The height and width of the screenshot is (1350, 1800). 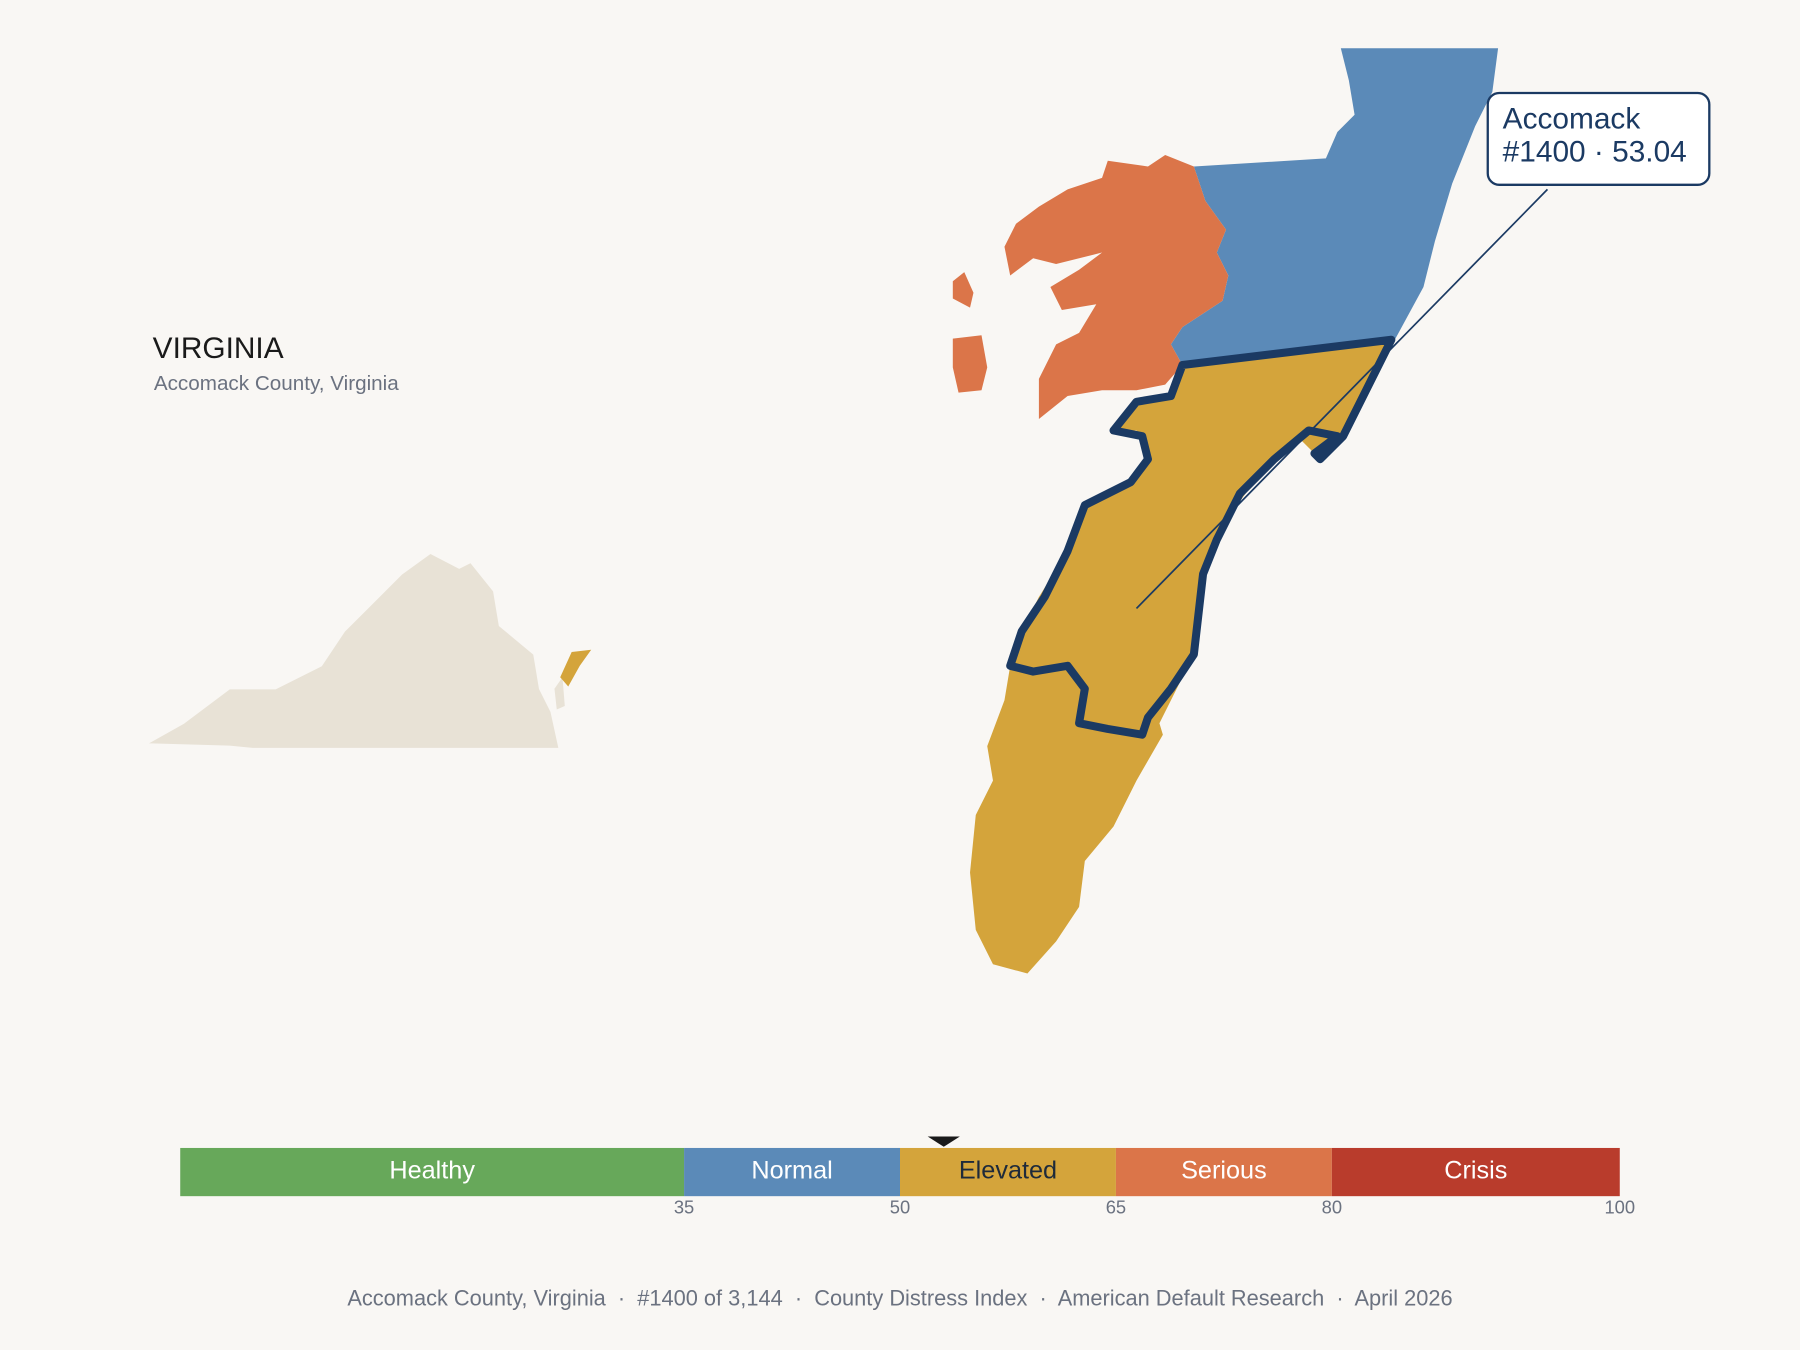 I want to click on scale-tick-label: 80, so click(x=1332, y=1207).